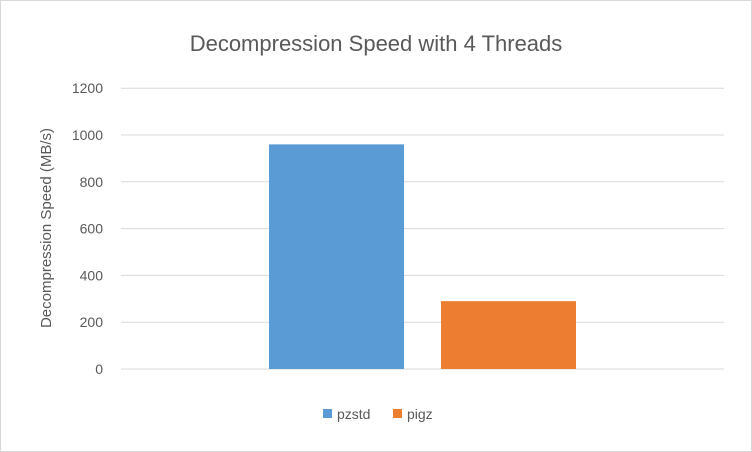 Image resolution: width=752 pixels, height=452 pixels. What do you see at coordinates (92, 229) in the screenshot?
I see `y-tick-label: 600` at bounding box center [92, 229].